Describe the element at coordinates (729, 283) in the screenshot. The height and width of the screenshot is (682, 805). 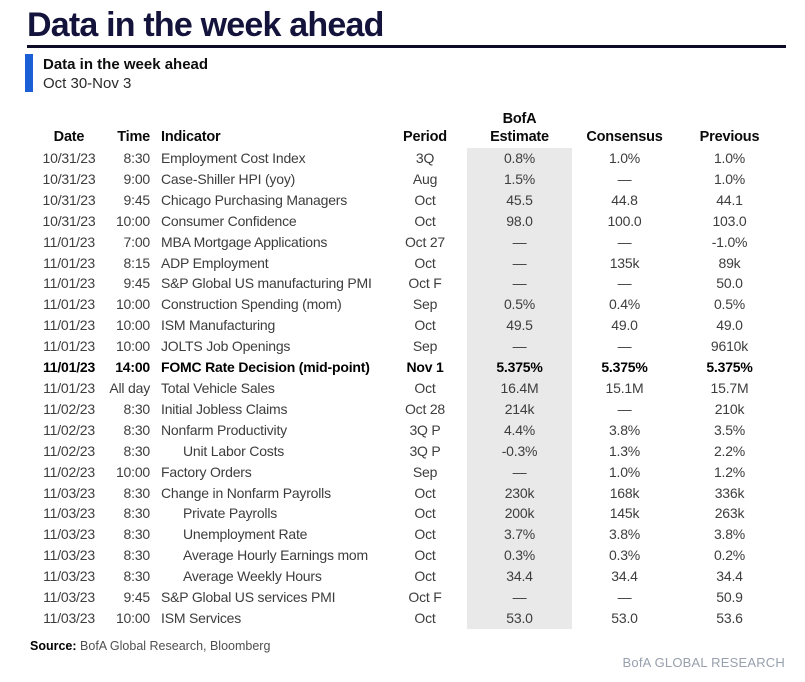
I see `cell-previous: 50.0` at that location.